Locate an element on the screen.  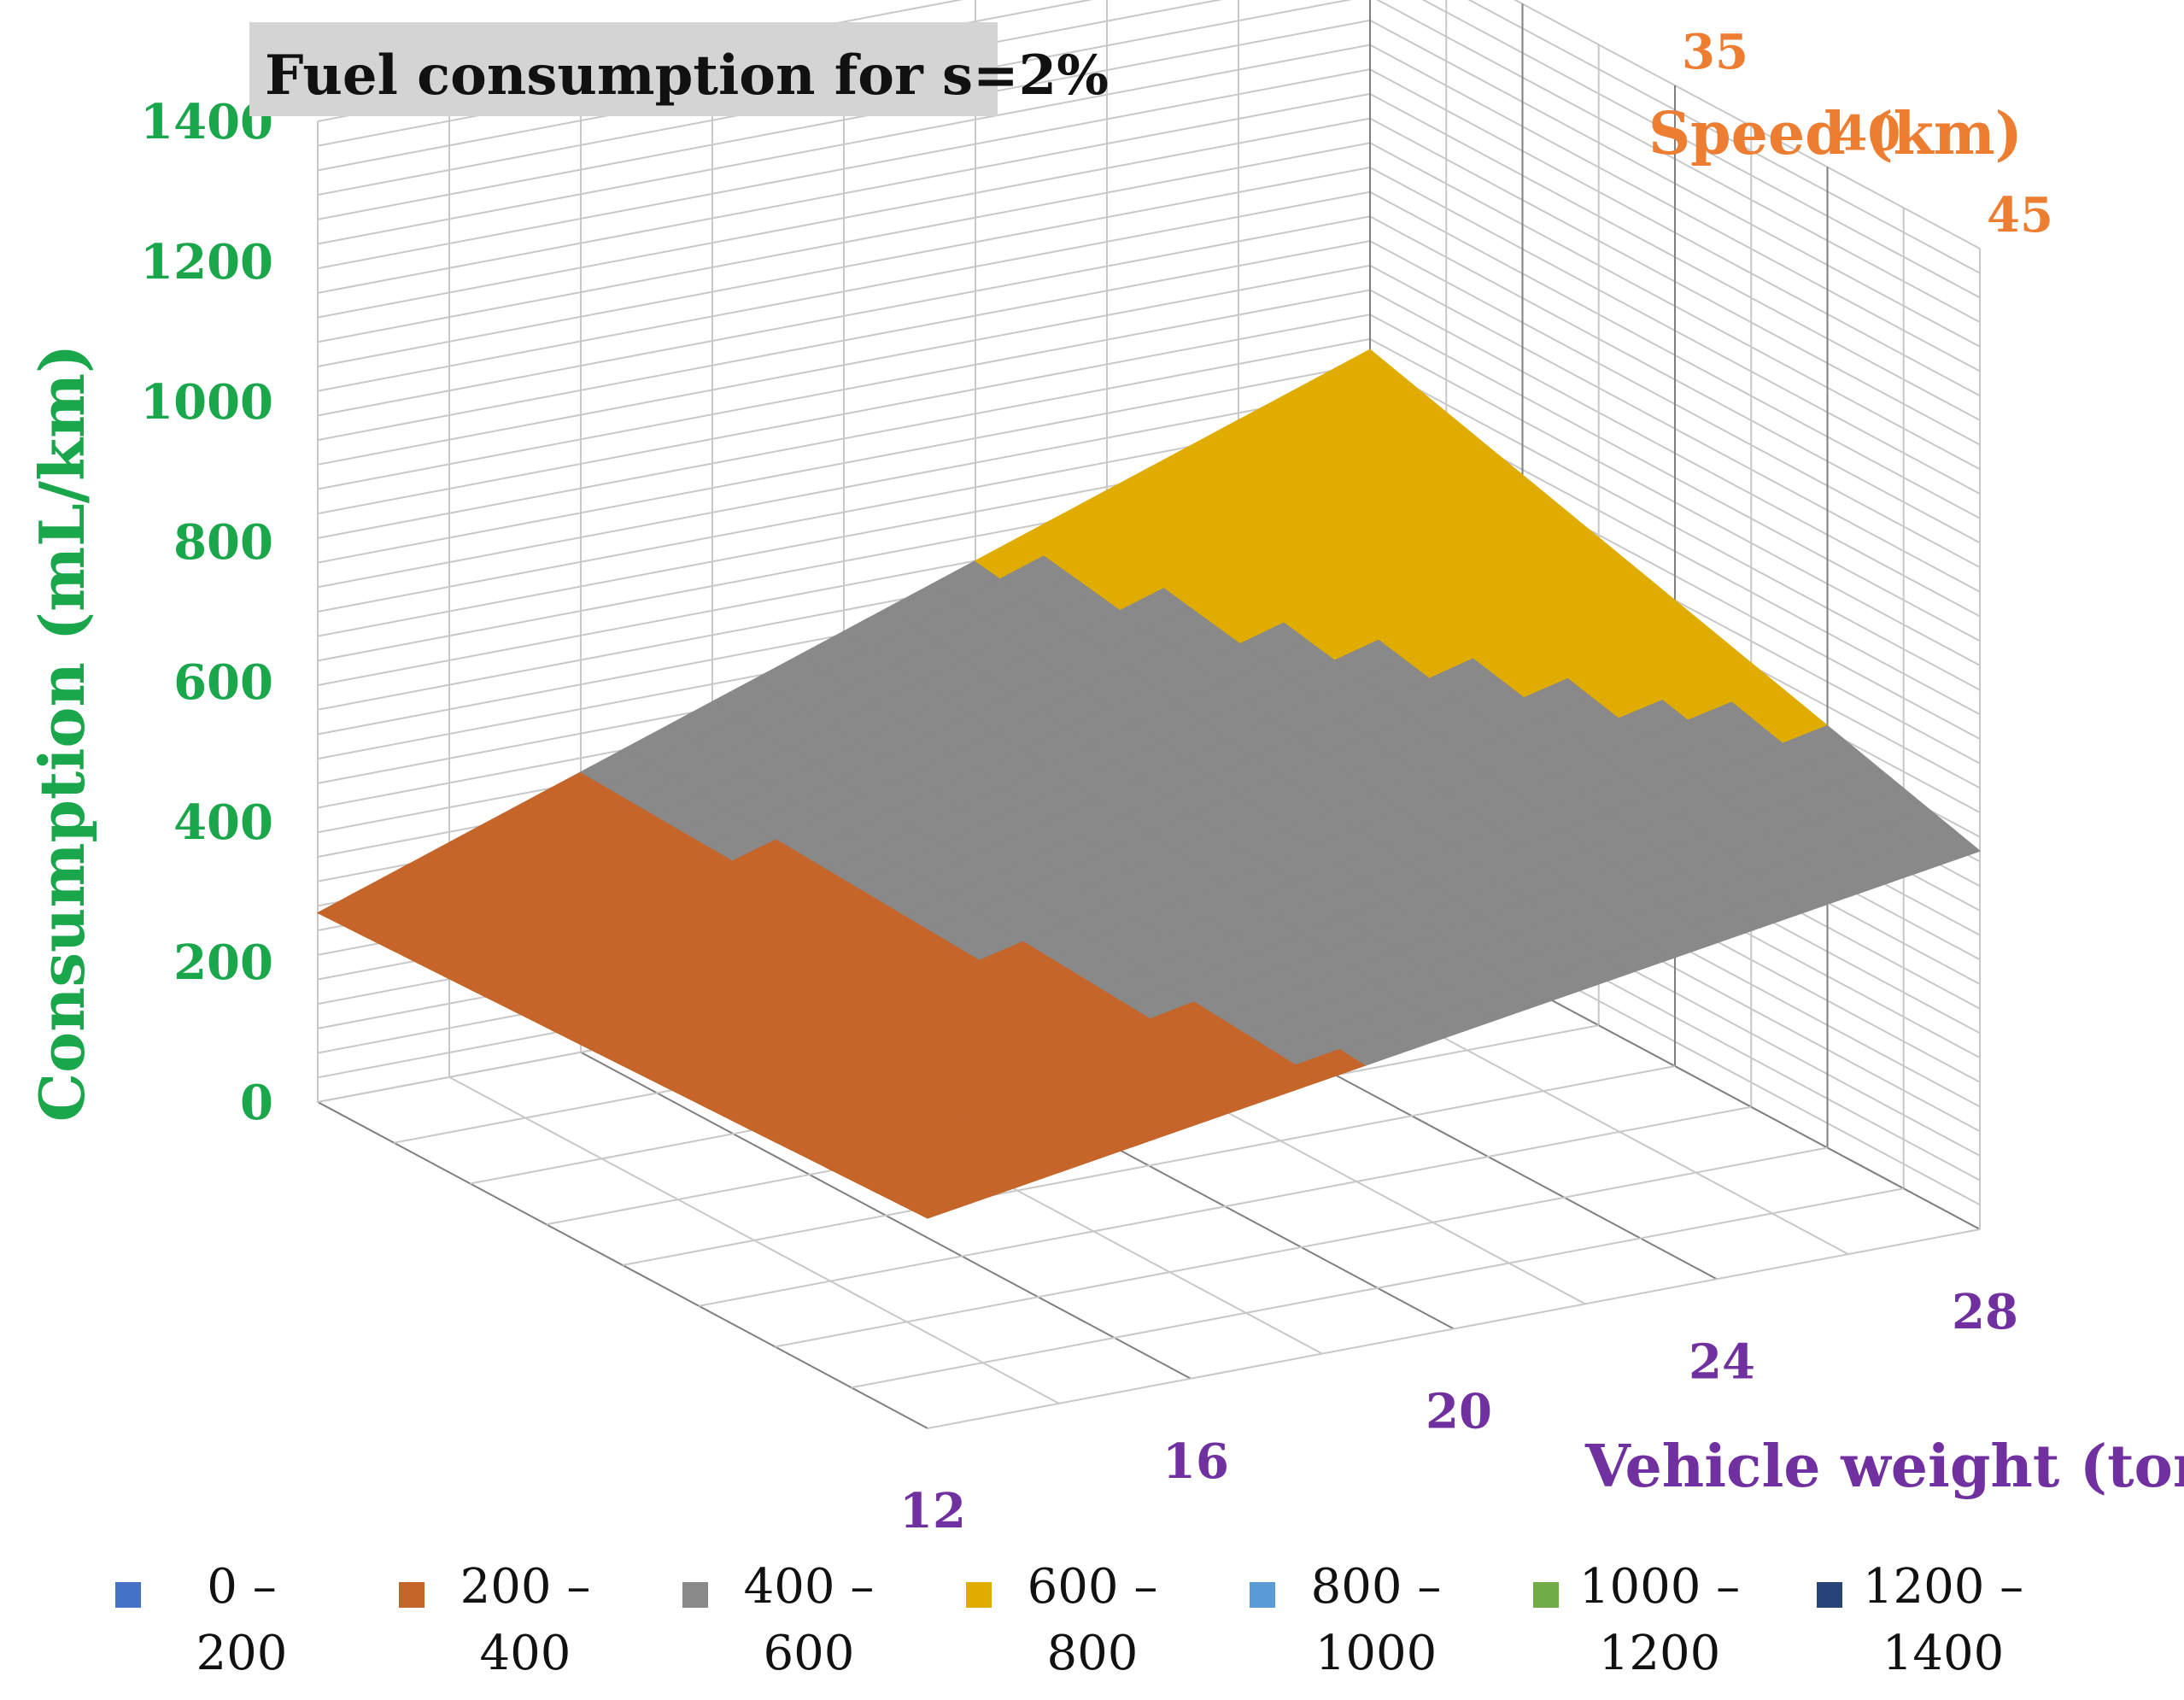
legend-label: 0 – is located at coordinates (241, 1587).